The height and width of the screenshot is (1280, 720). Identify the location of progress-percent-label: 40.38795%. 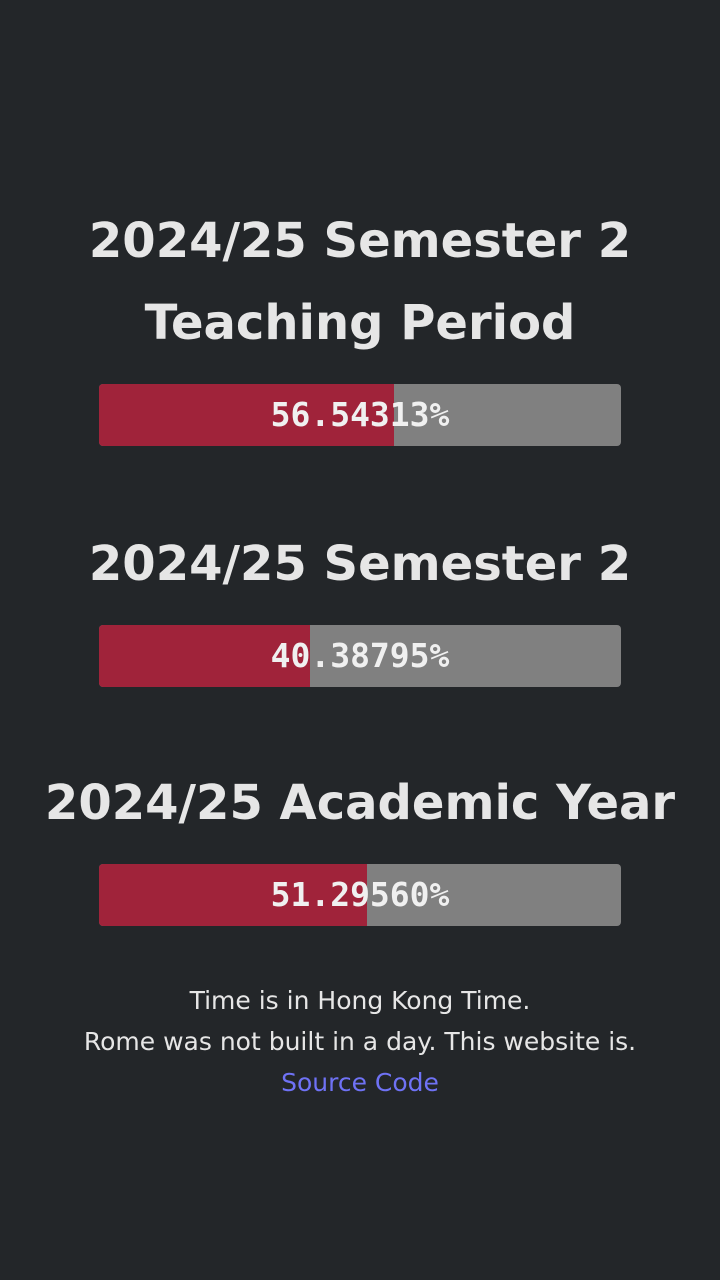
(360, 655).